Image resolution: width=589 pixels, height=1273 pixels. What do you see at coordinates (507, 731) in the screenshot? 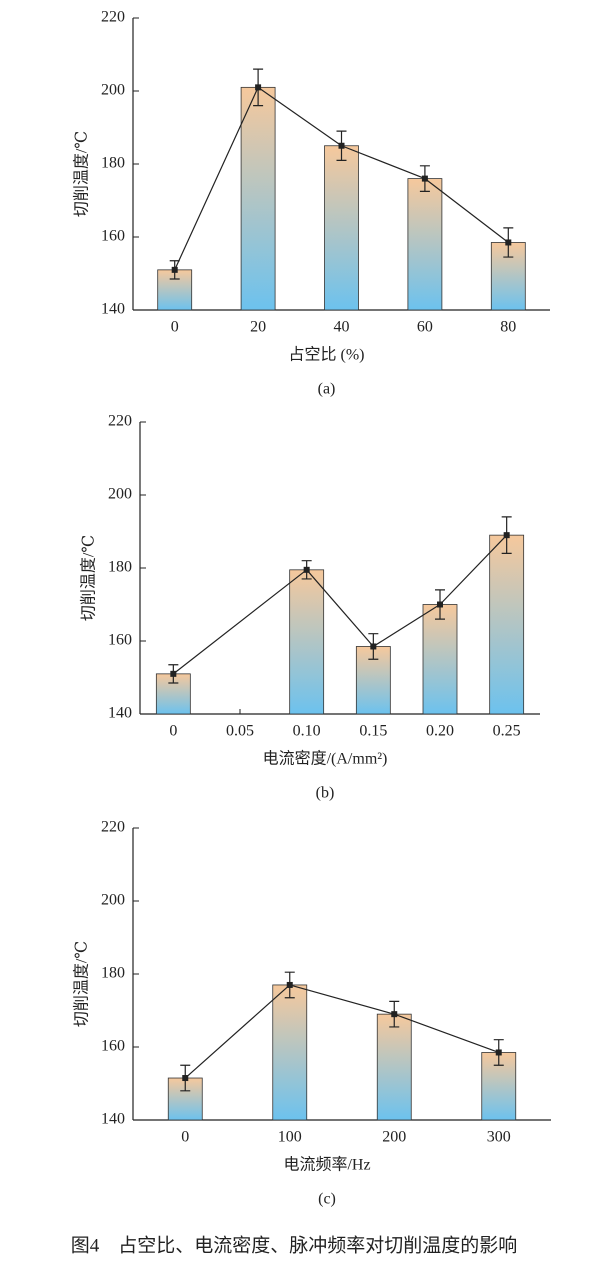
I see `x-tick-label: 0.25` at bounding box center [507, 731].